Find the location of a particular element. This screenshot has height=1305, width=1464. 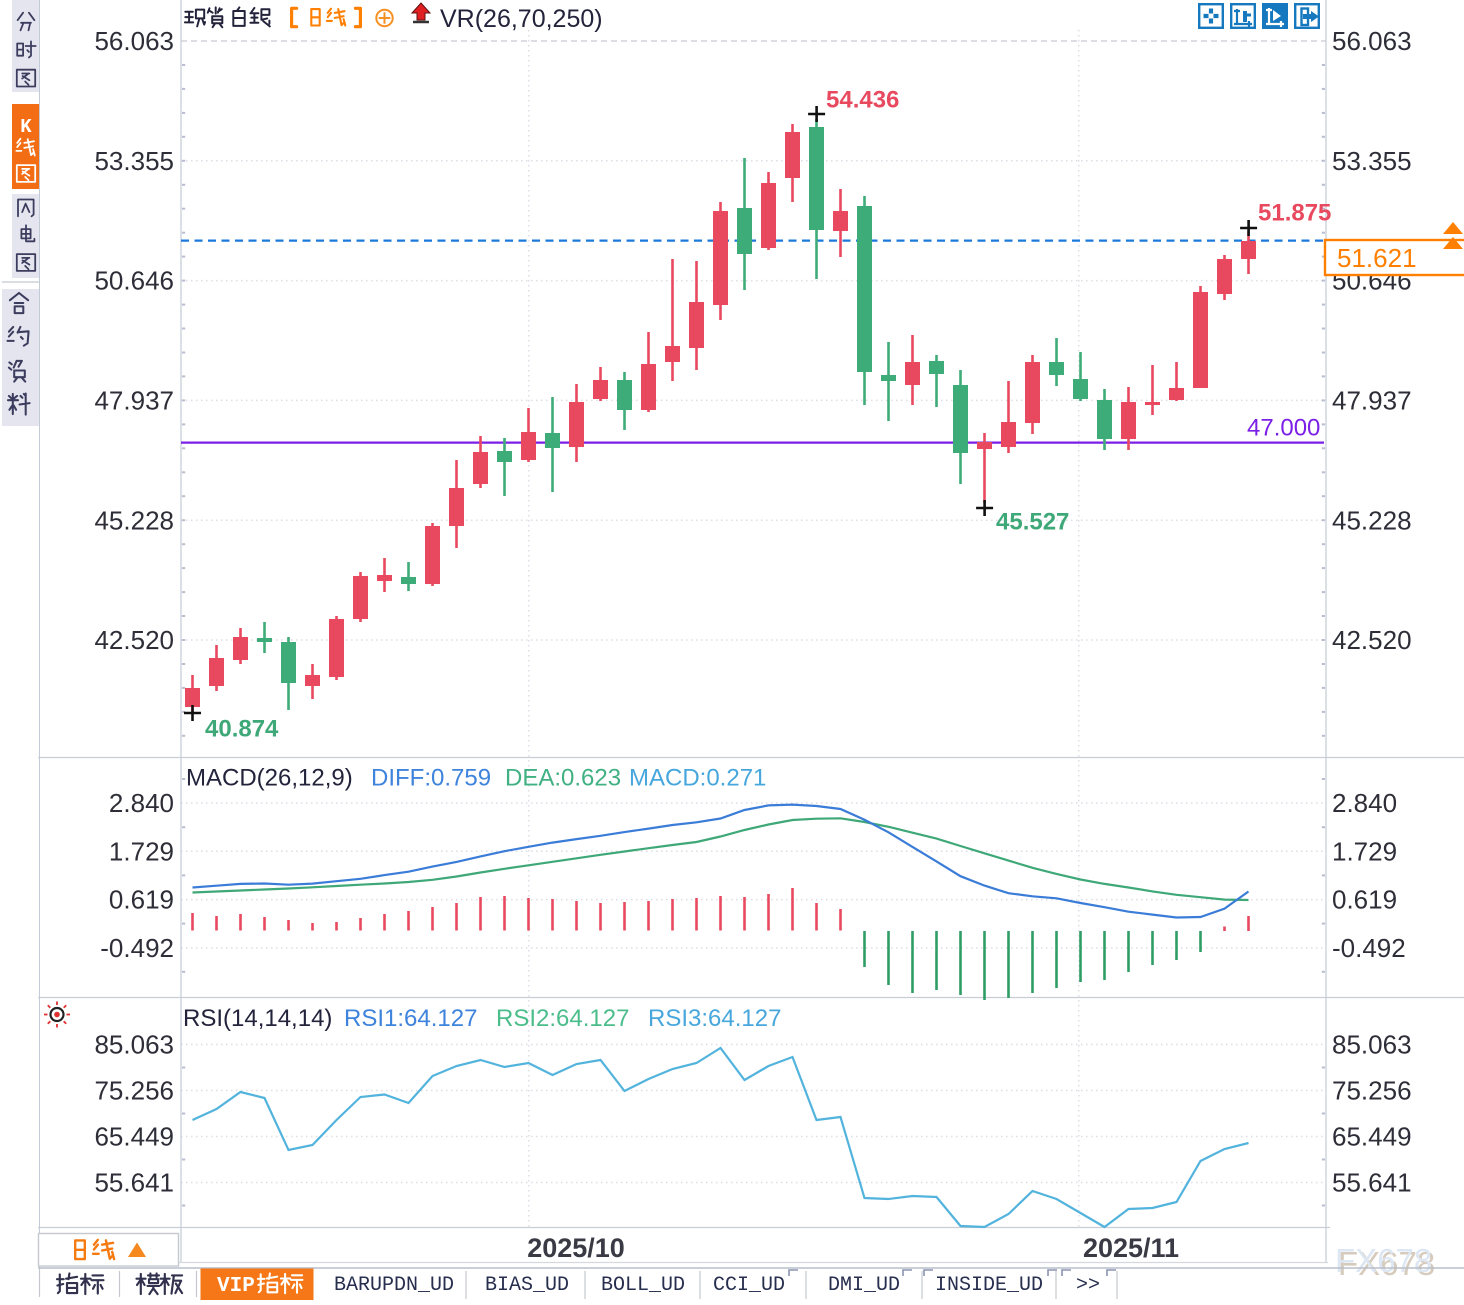

svg-text: DEA:0.623 is located at coordinates (563, 777).